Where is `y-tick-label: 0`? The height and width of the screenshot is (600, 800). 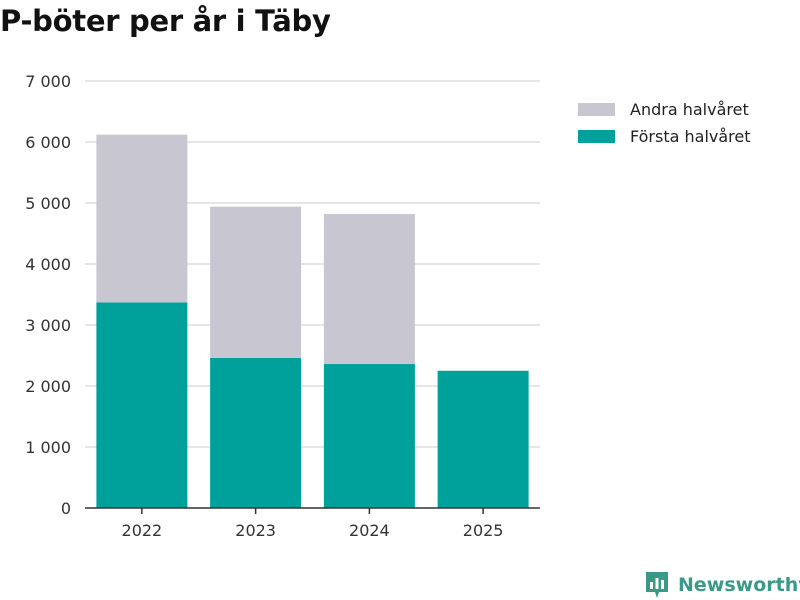
y-tick-label: 0 is located at coordinates (66, 508).